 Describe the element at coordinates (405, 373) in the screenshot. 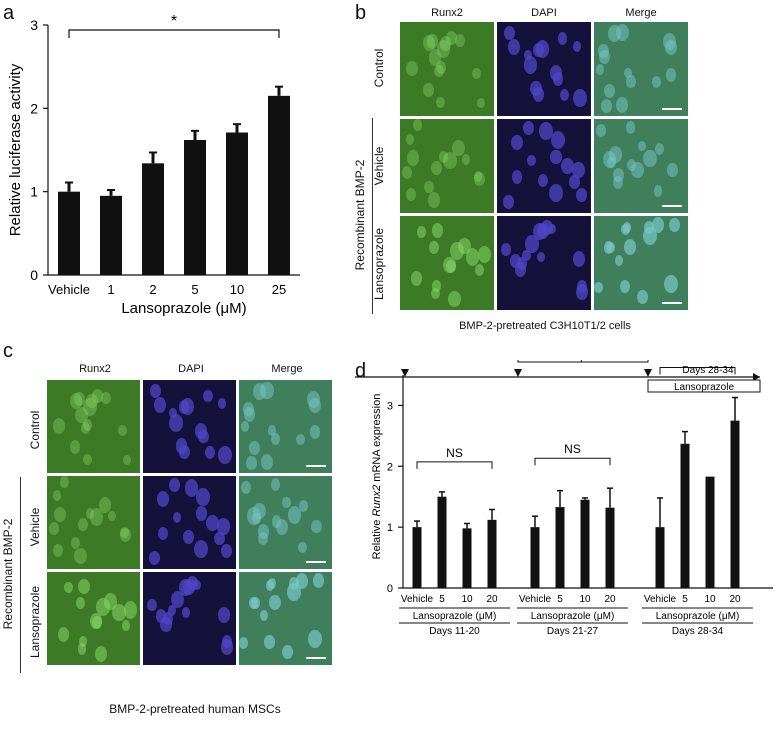

I see `timeline-marker` at that location.